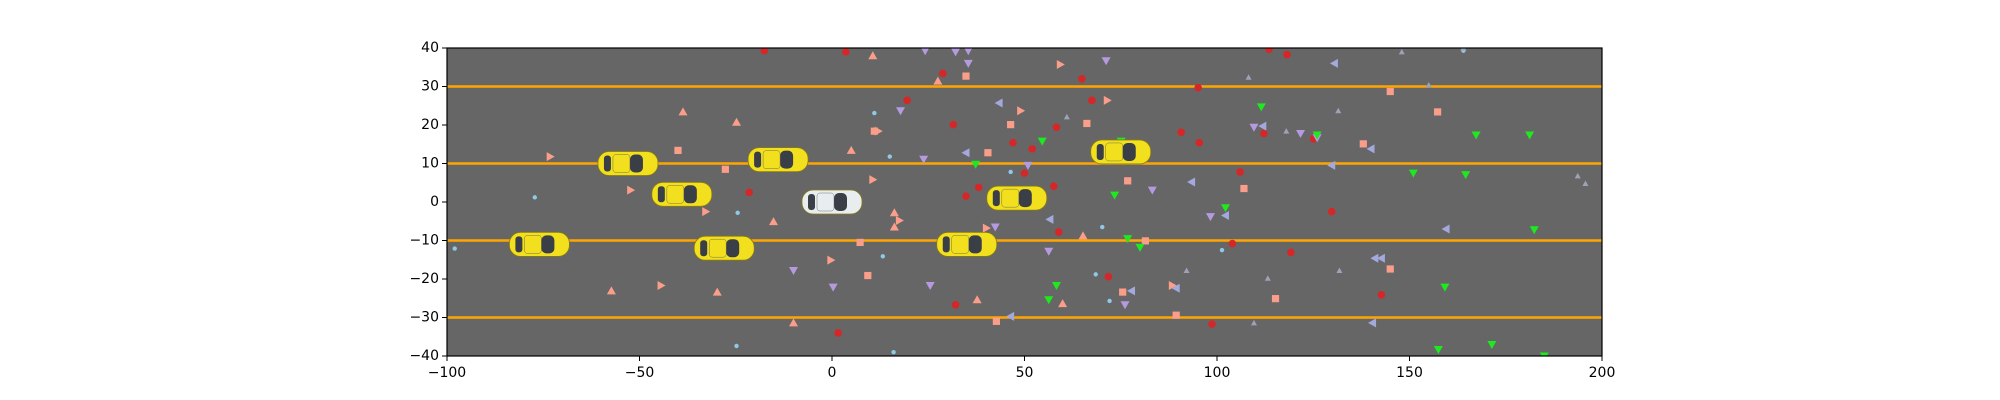 Image resolution: width=2000 pixels, height=400 pixels. I want to click on y-tick-label: −40, so click(424, 356).